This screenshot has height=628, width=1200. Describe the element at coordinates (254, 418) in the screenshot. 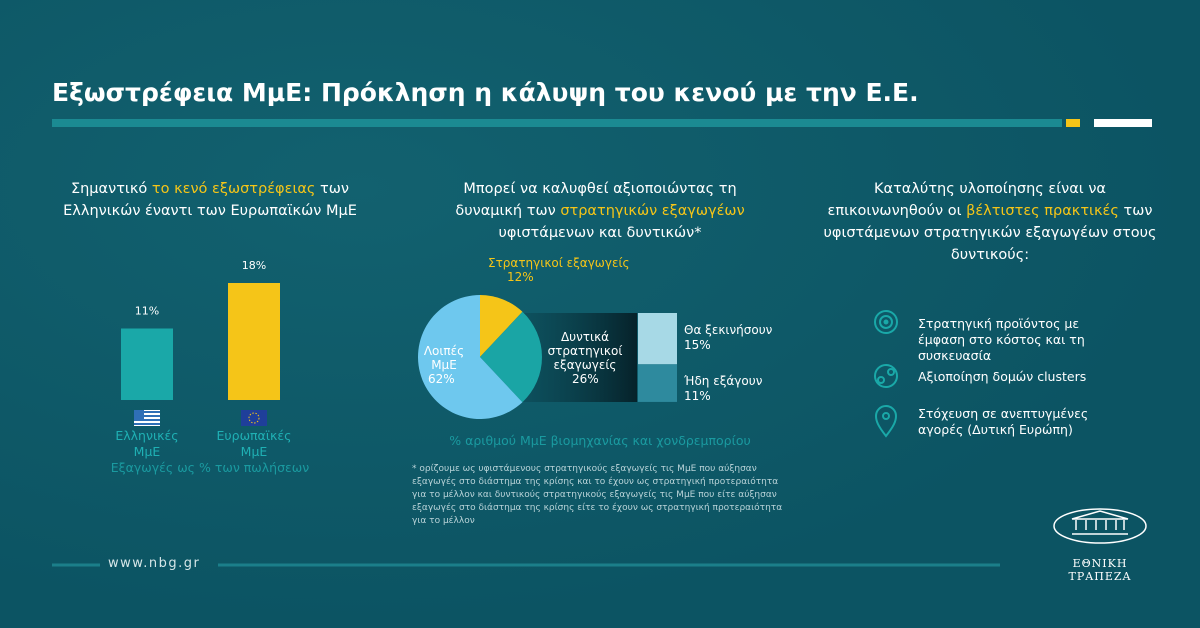

I see `eu-flag` at that location.